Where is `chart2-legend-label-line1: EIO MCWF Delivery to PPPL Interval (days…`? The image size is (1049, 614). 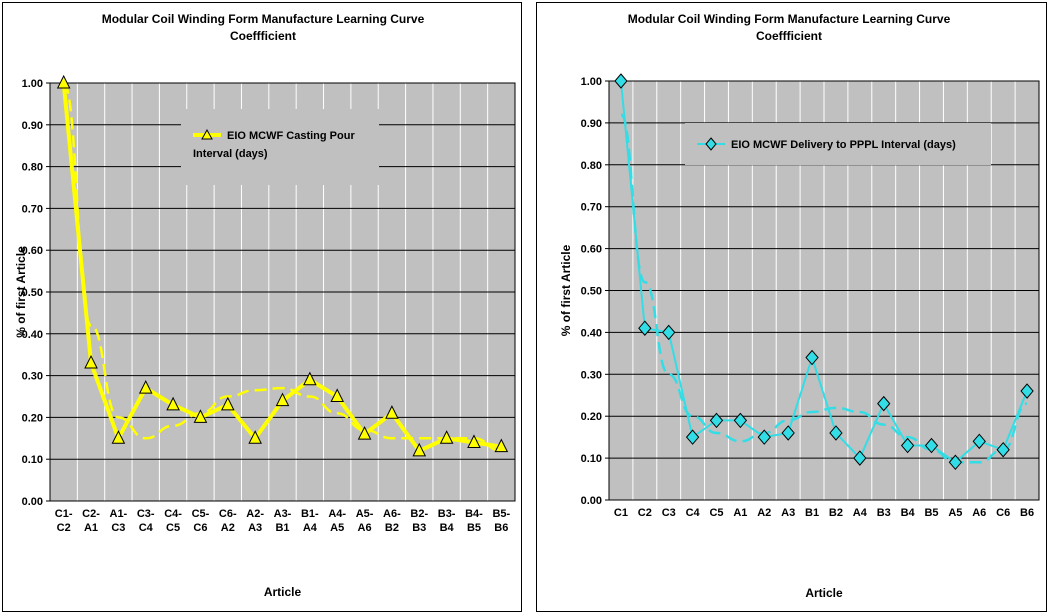 chart2-legend-label-line1: EIO MCWF Delivery to PPPL Interval (days… is located at coordinates (843, 145).